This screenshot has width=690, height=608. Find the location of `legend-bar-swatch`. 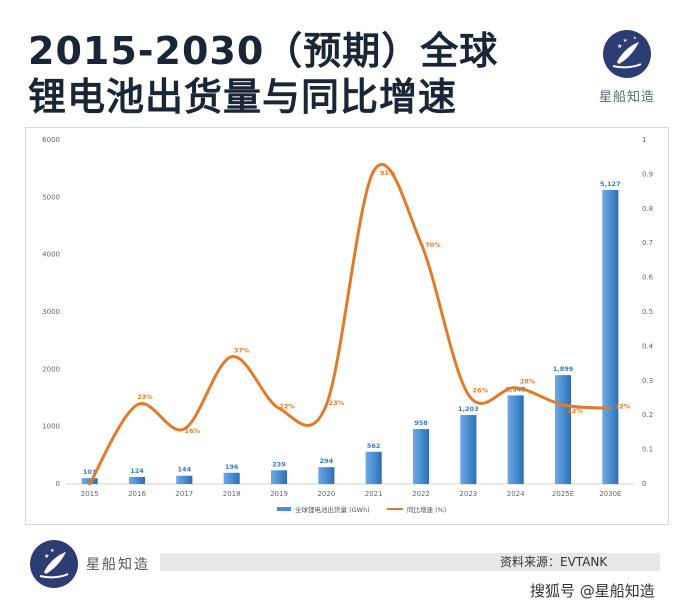

legend-bar-swatch is located at coordinates (284, 509).